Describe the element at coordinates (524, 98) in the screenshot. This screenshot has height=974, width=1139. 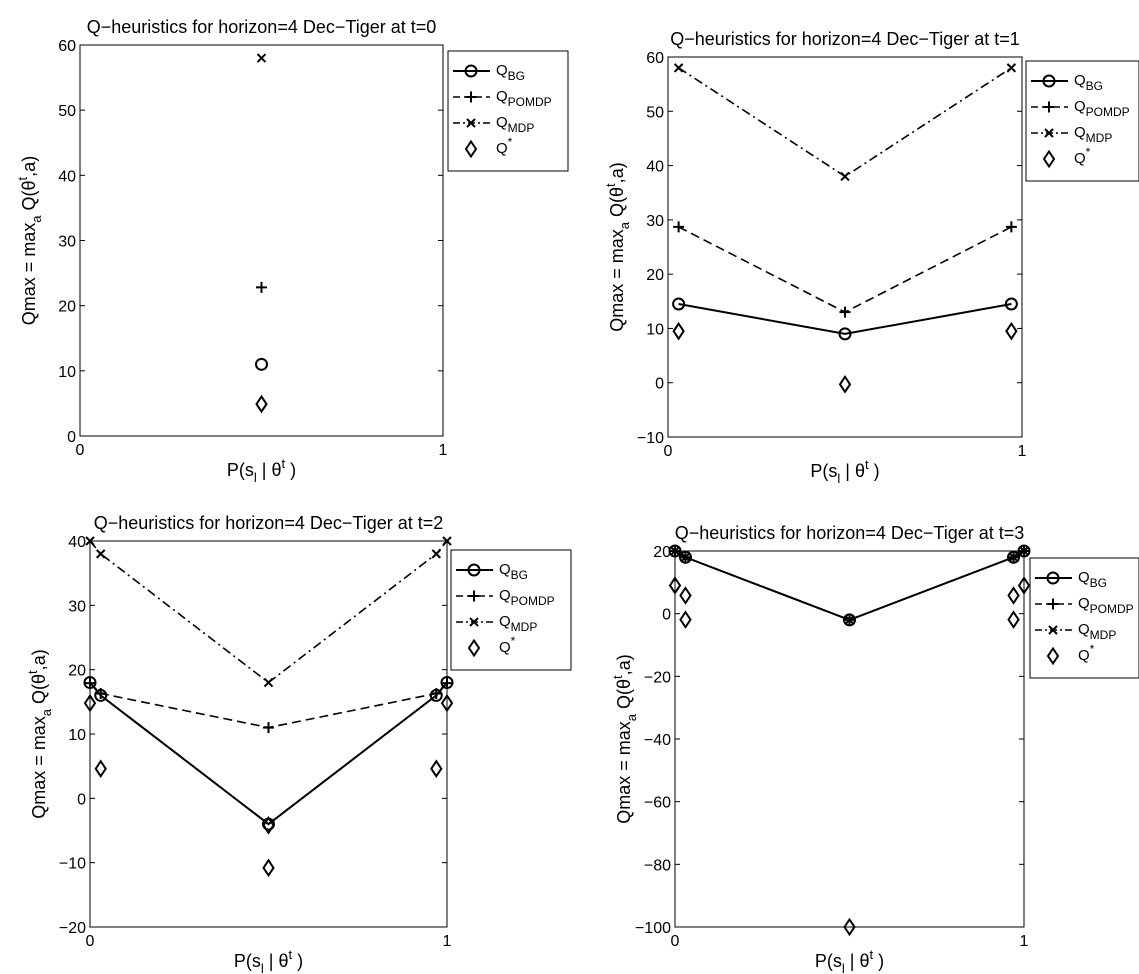
I see `legend-entry-2: QPOMDP` at that location.